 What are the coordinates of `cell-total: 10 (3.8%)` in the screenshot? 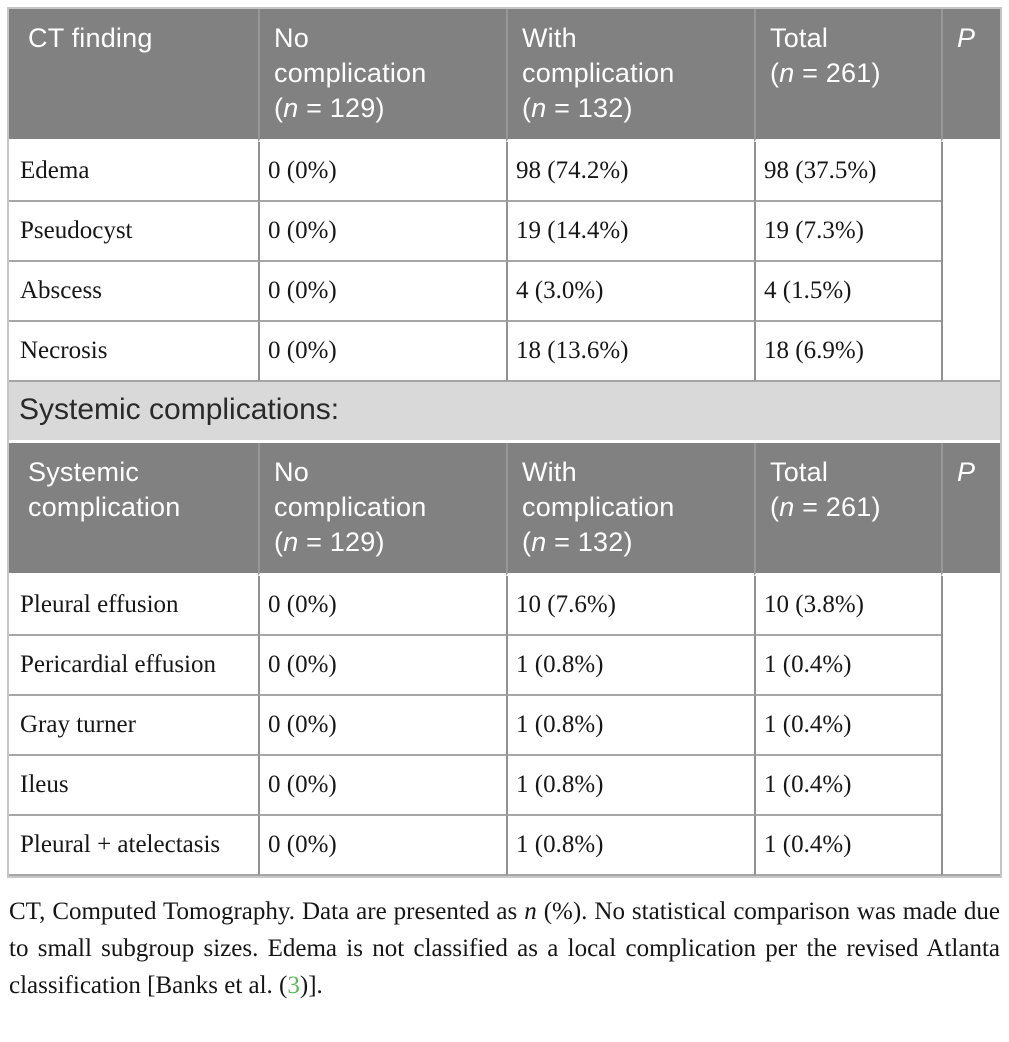 It's located at (847, 606).